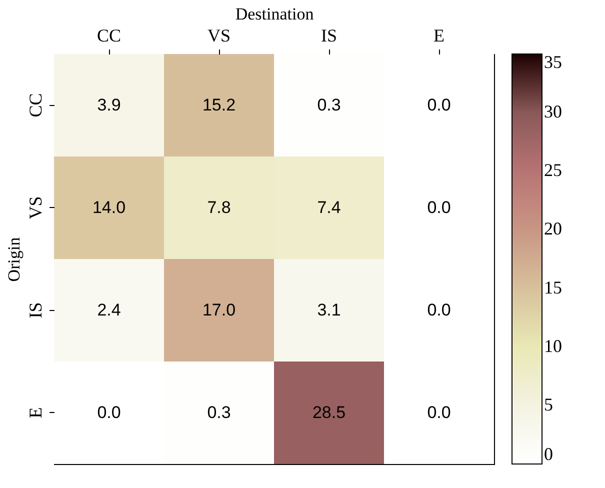  Describe the element at coordinates (109, 104) in the screenshot. I see `data-label: 3.9` at that location.